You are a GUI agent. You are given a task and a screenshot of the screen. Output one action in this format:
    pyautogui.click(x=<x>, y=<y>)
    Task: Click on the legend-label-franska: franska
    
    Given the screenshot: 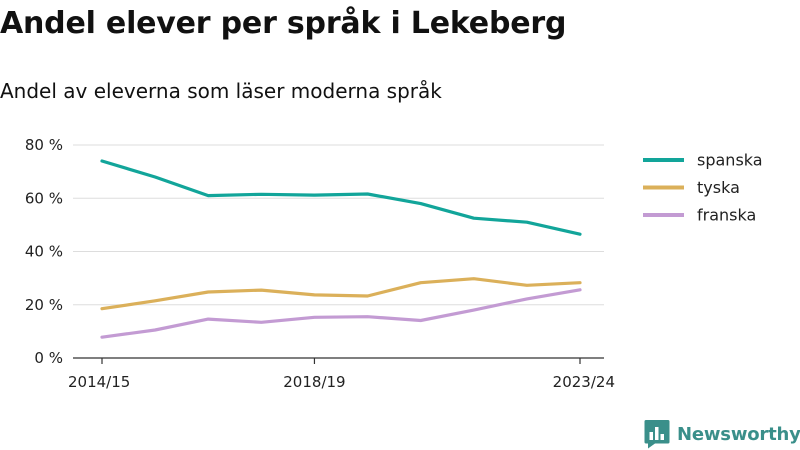 What is the action you would take?
    pyautogui.click(x=726, y=215)
    